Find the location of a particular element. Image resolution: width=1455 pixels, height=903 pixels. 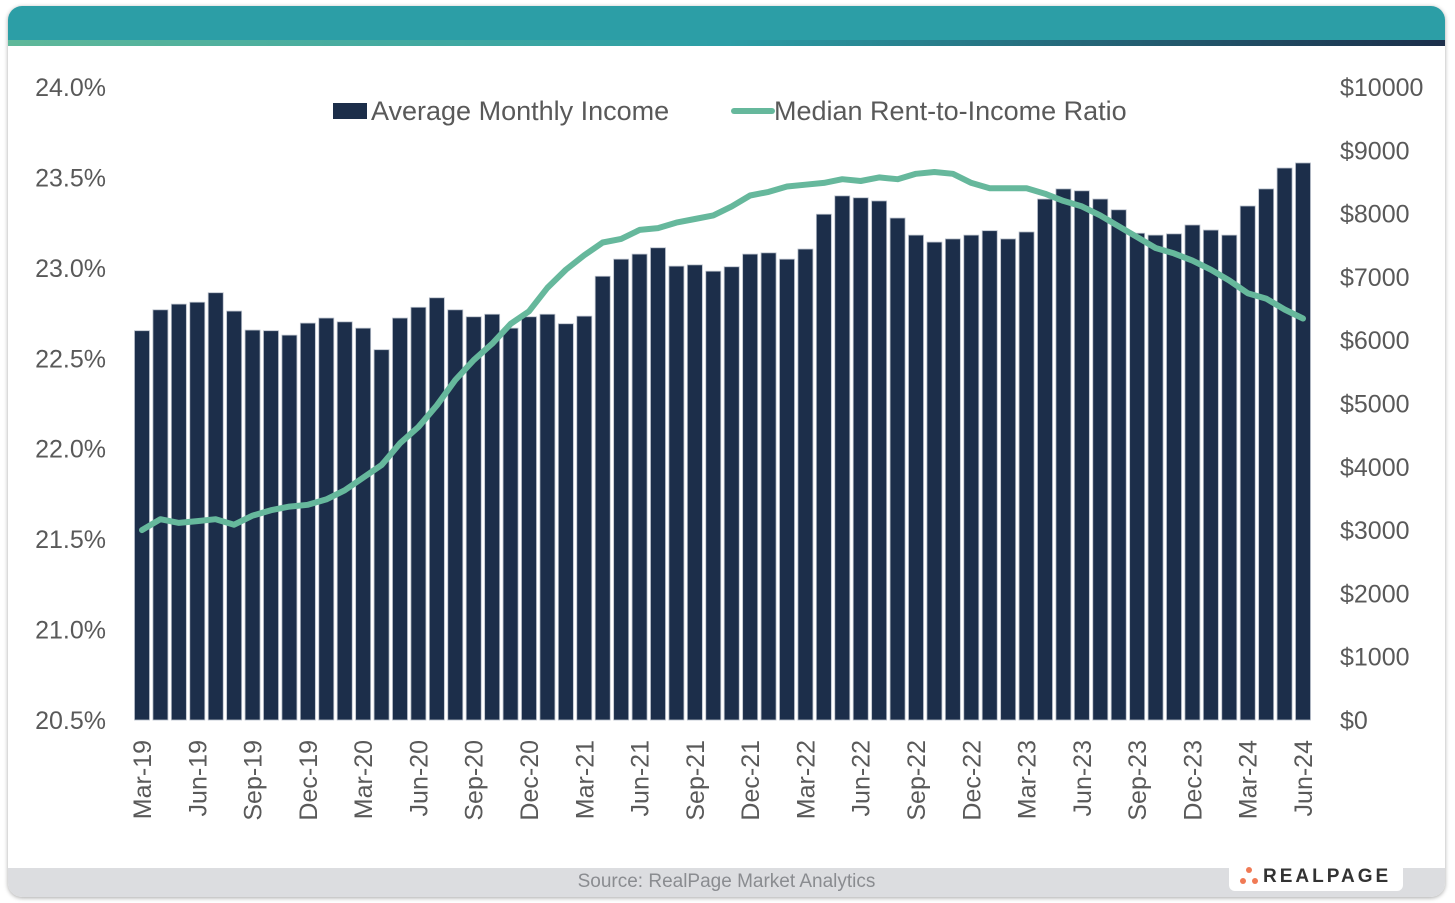

y-right-tick-label: $1000 is located at coordinates (1375, 658).